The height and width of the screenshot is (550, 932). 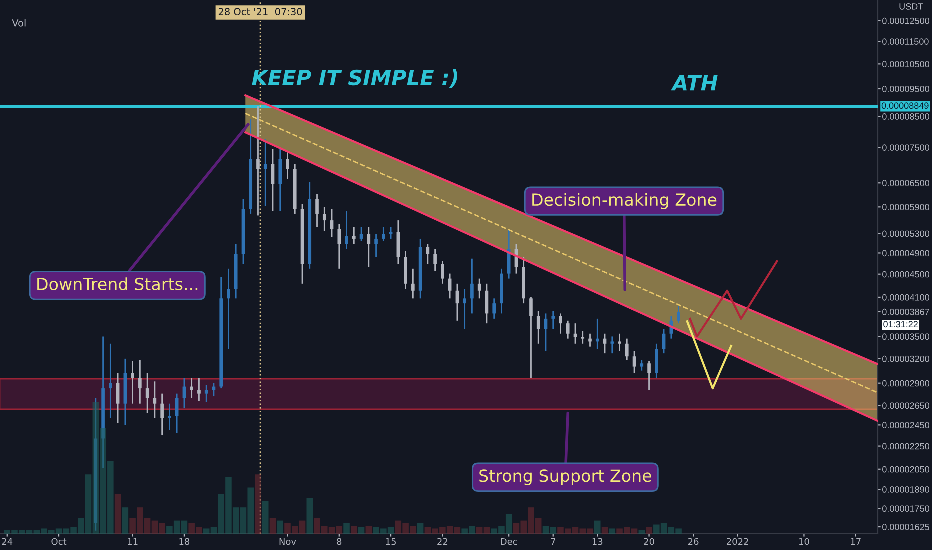 I want to click on y-tick-label: 0.00002450, so click(x=906, y=425).